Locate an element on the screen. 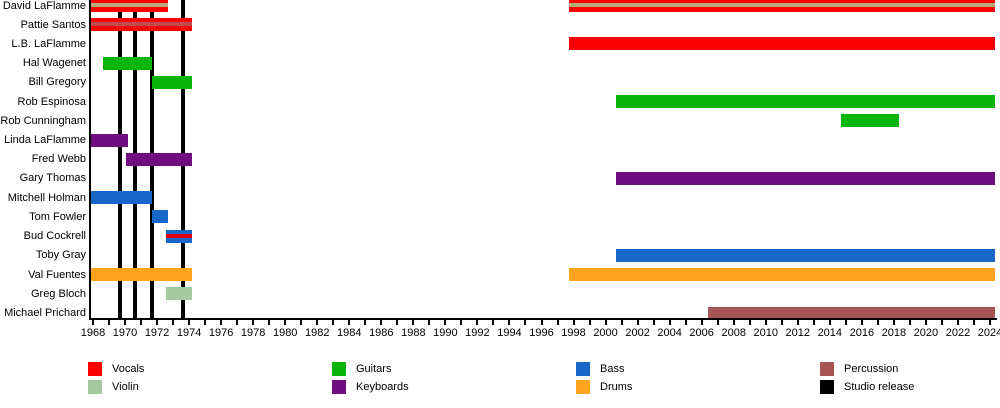 The image size is (1000, 408). member-label-pattie-santos: Pattie Santos is located at coordinates (53, 24).